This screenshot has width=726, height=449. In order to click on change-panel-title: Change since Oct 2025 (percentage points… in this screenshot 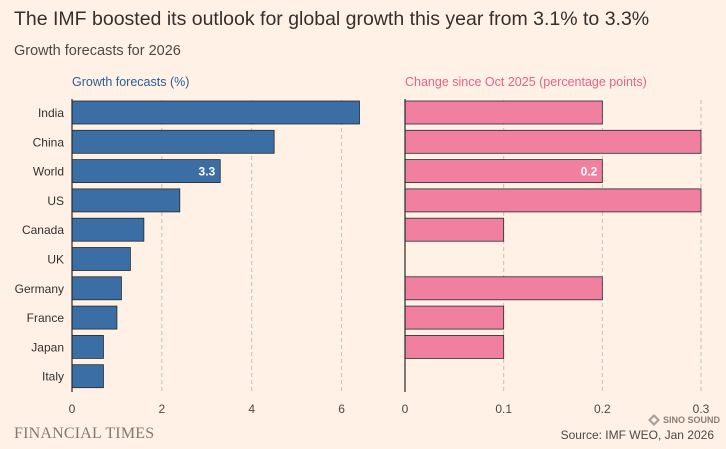, I will do `click(526, 82)`.